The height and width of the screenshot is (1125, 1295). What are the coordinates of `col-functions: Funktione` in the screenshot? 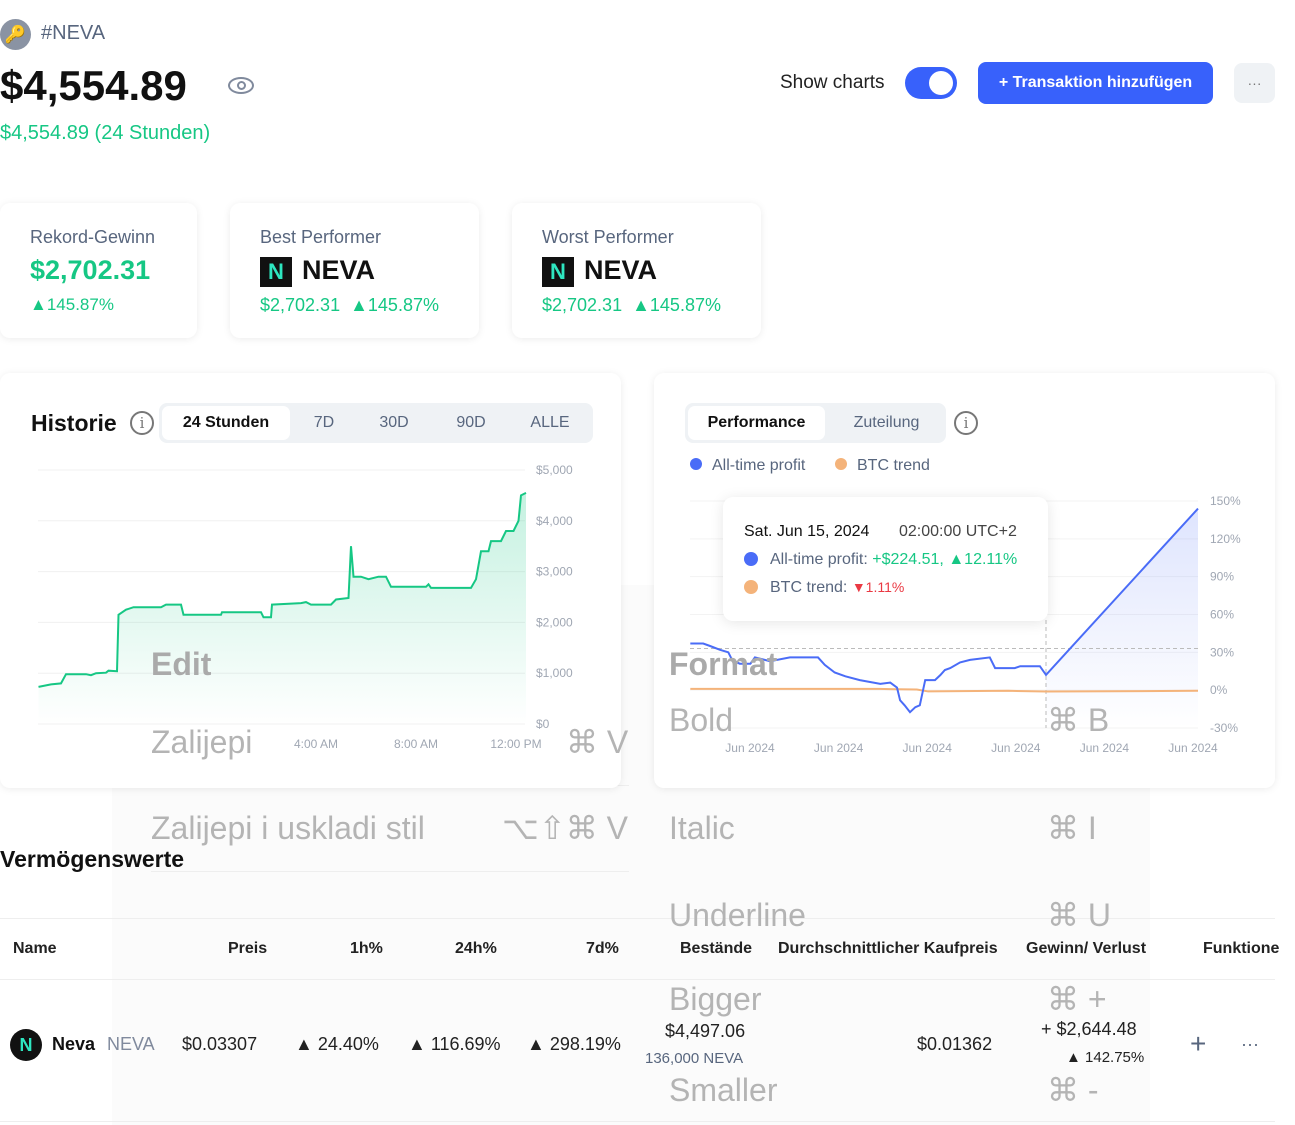 It's located at (1241, 948).